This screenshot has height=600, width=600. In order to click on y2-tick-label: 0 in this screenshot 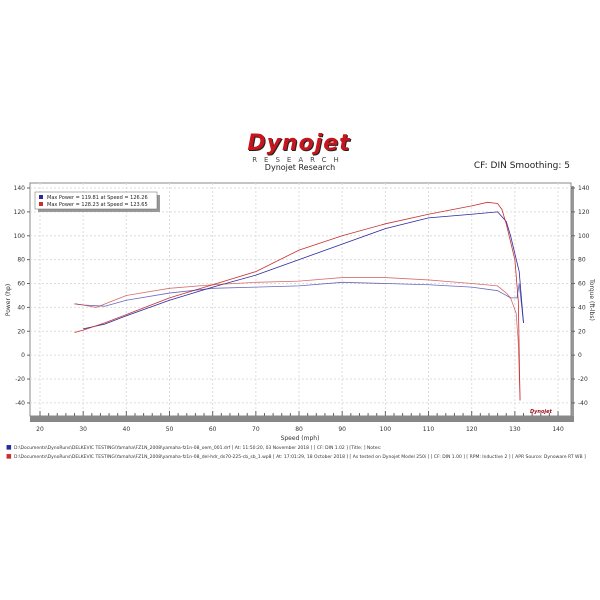, I will do `click(580, 355)`.